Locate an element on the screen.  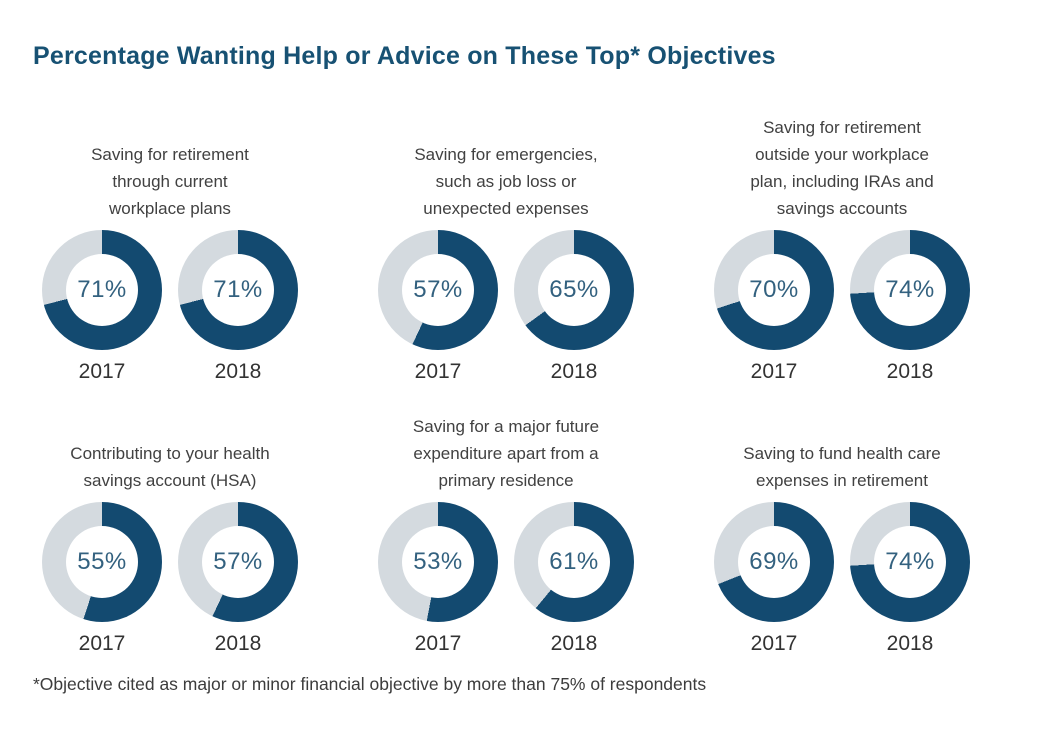
percent-label: 70% is located at coordinates (774, 289).